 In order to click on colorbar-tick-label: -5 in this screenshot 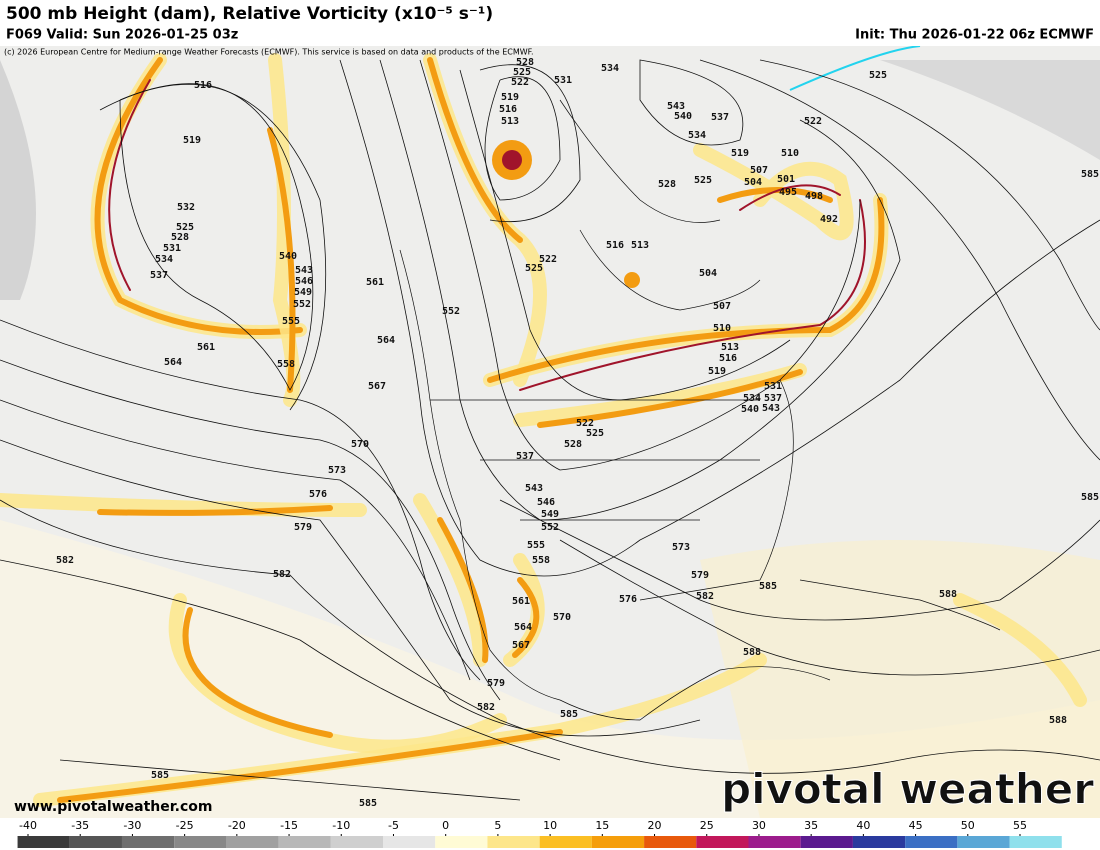, I will do `click(393, 825)`.